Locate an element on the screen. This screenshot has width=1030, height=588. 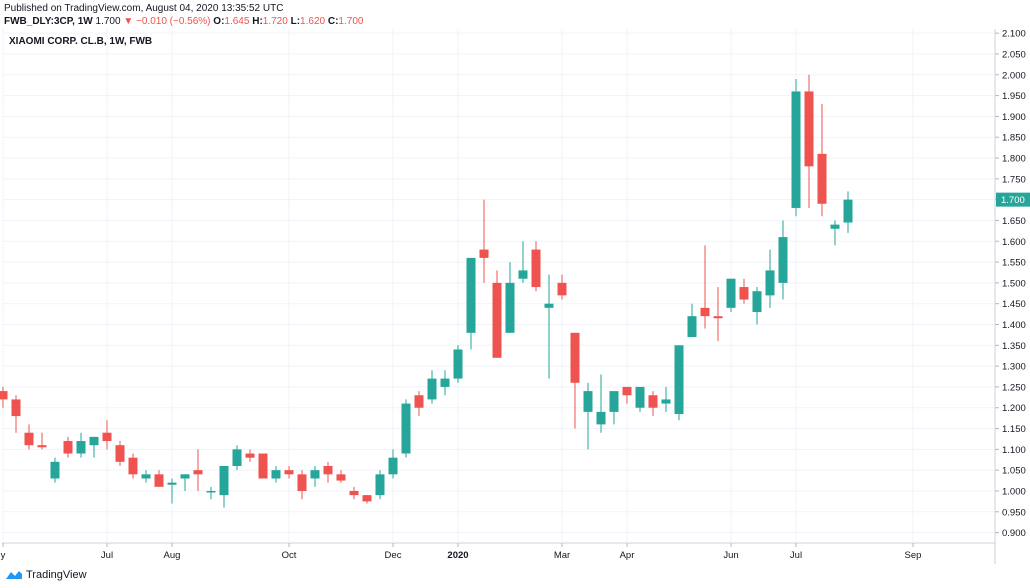
price-tick-label: 1.100 is located at coordinates (1014, 450).